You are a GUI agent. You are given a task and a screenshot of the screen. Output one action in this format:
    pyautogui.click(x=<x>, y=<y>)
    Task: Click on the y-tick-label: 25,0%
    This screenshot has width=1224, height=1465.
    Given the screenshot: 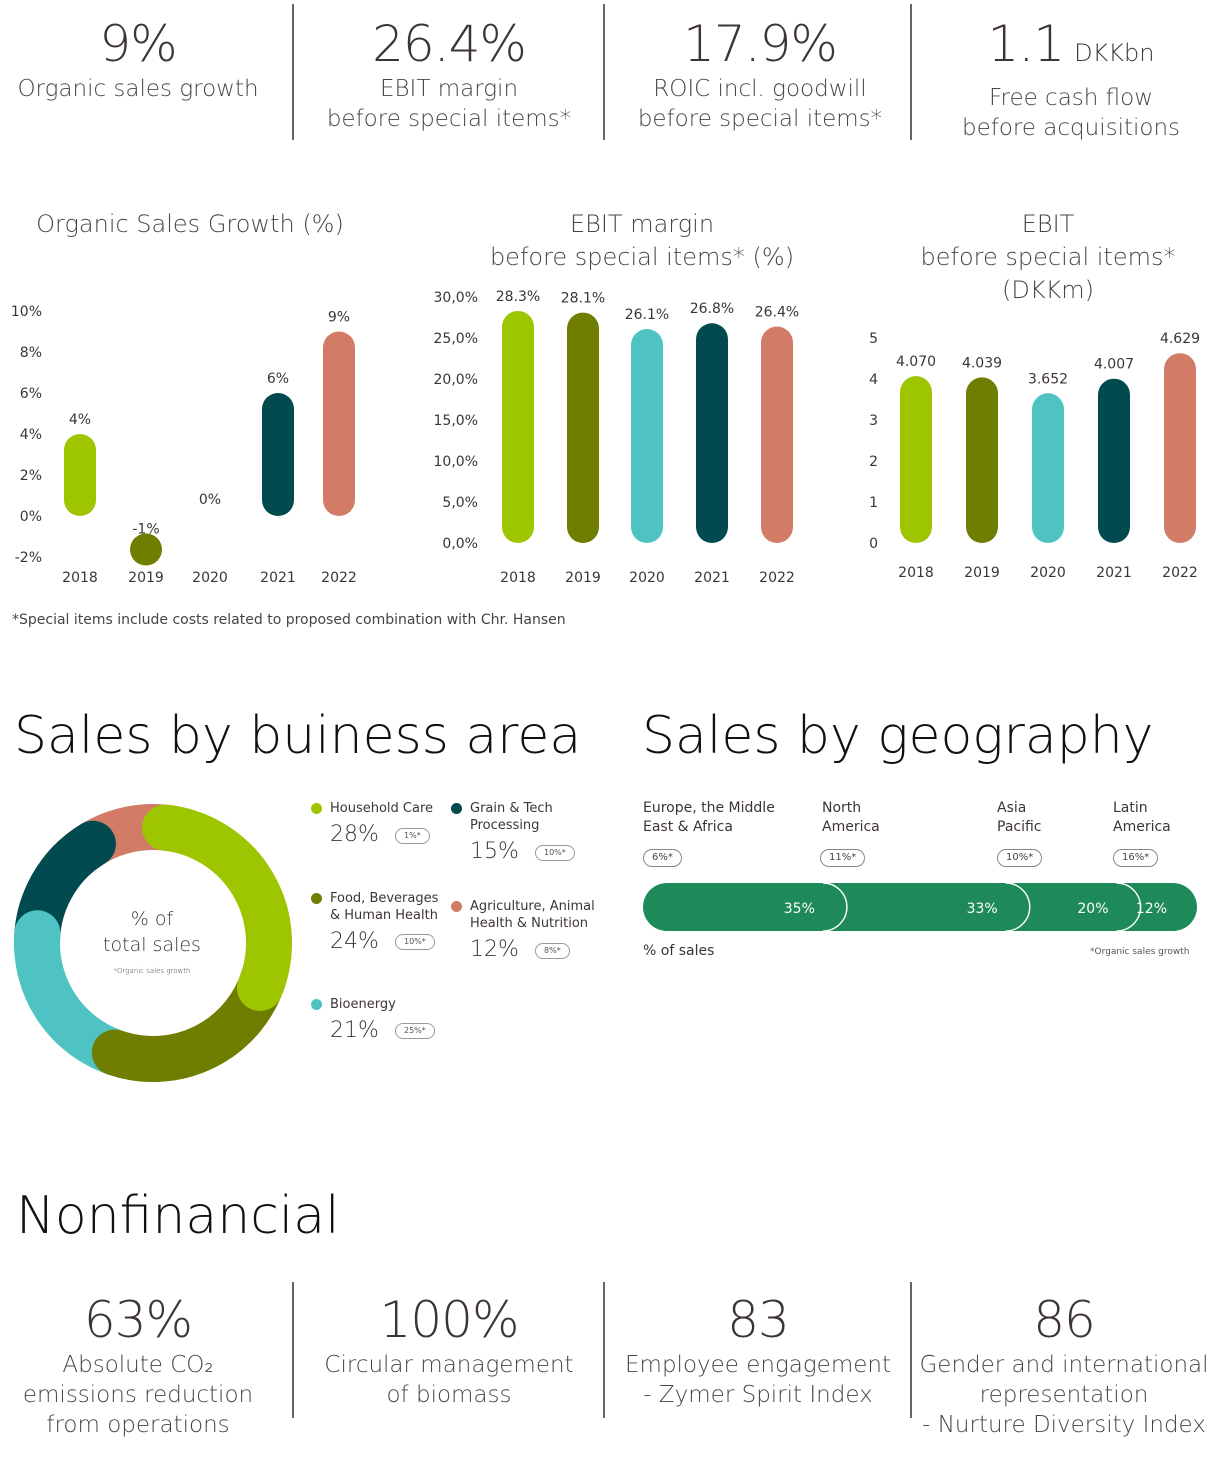 What is the action you would take?
    pyautogui.click(x=456, y=339)
    